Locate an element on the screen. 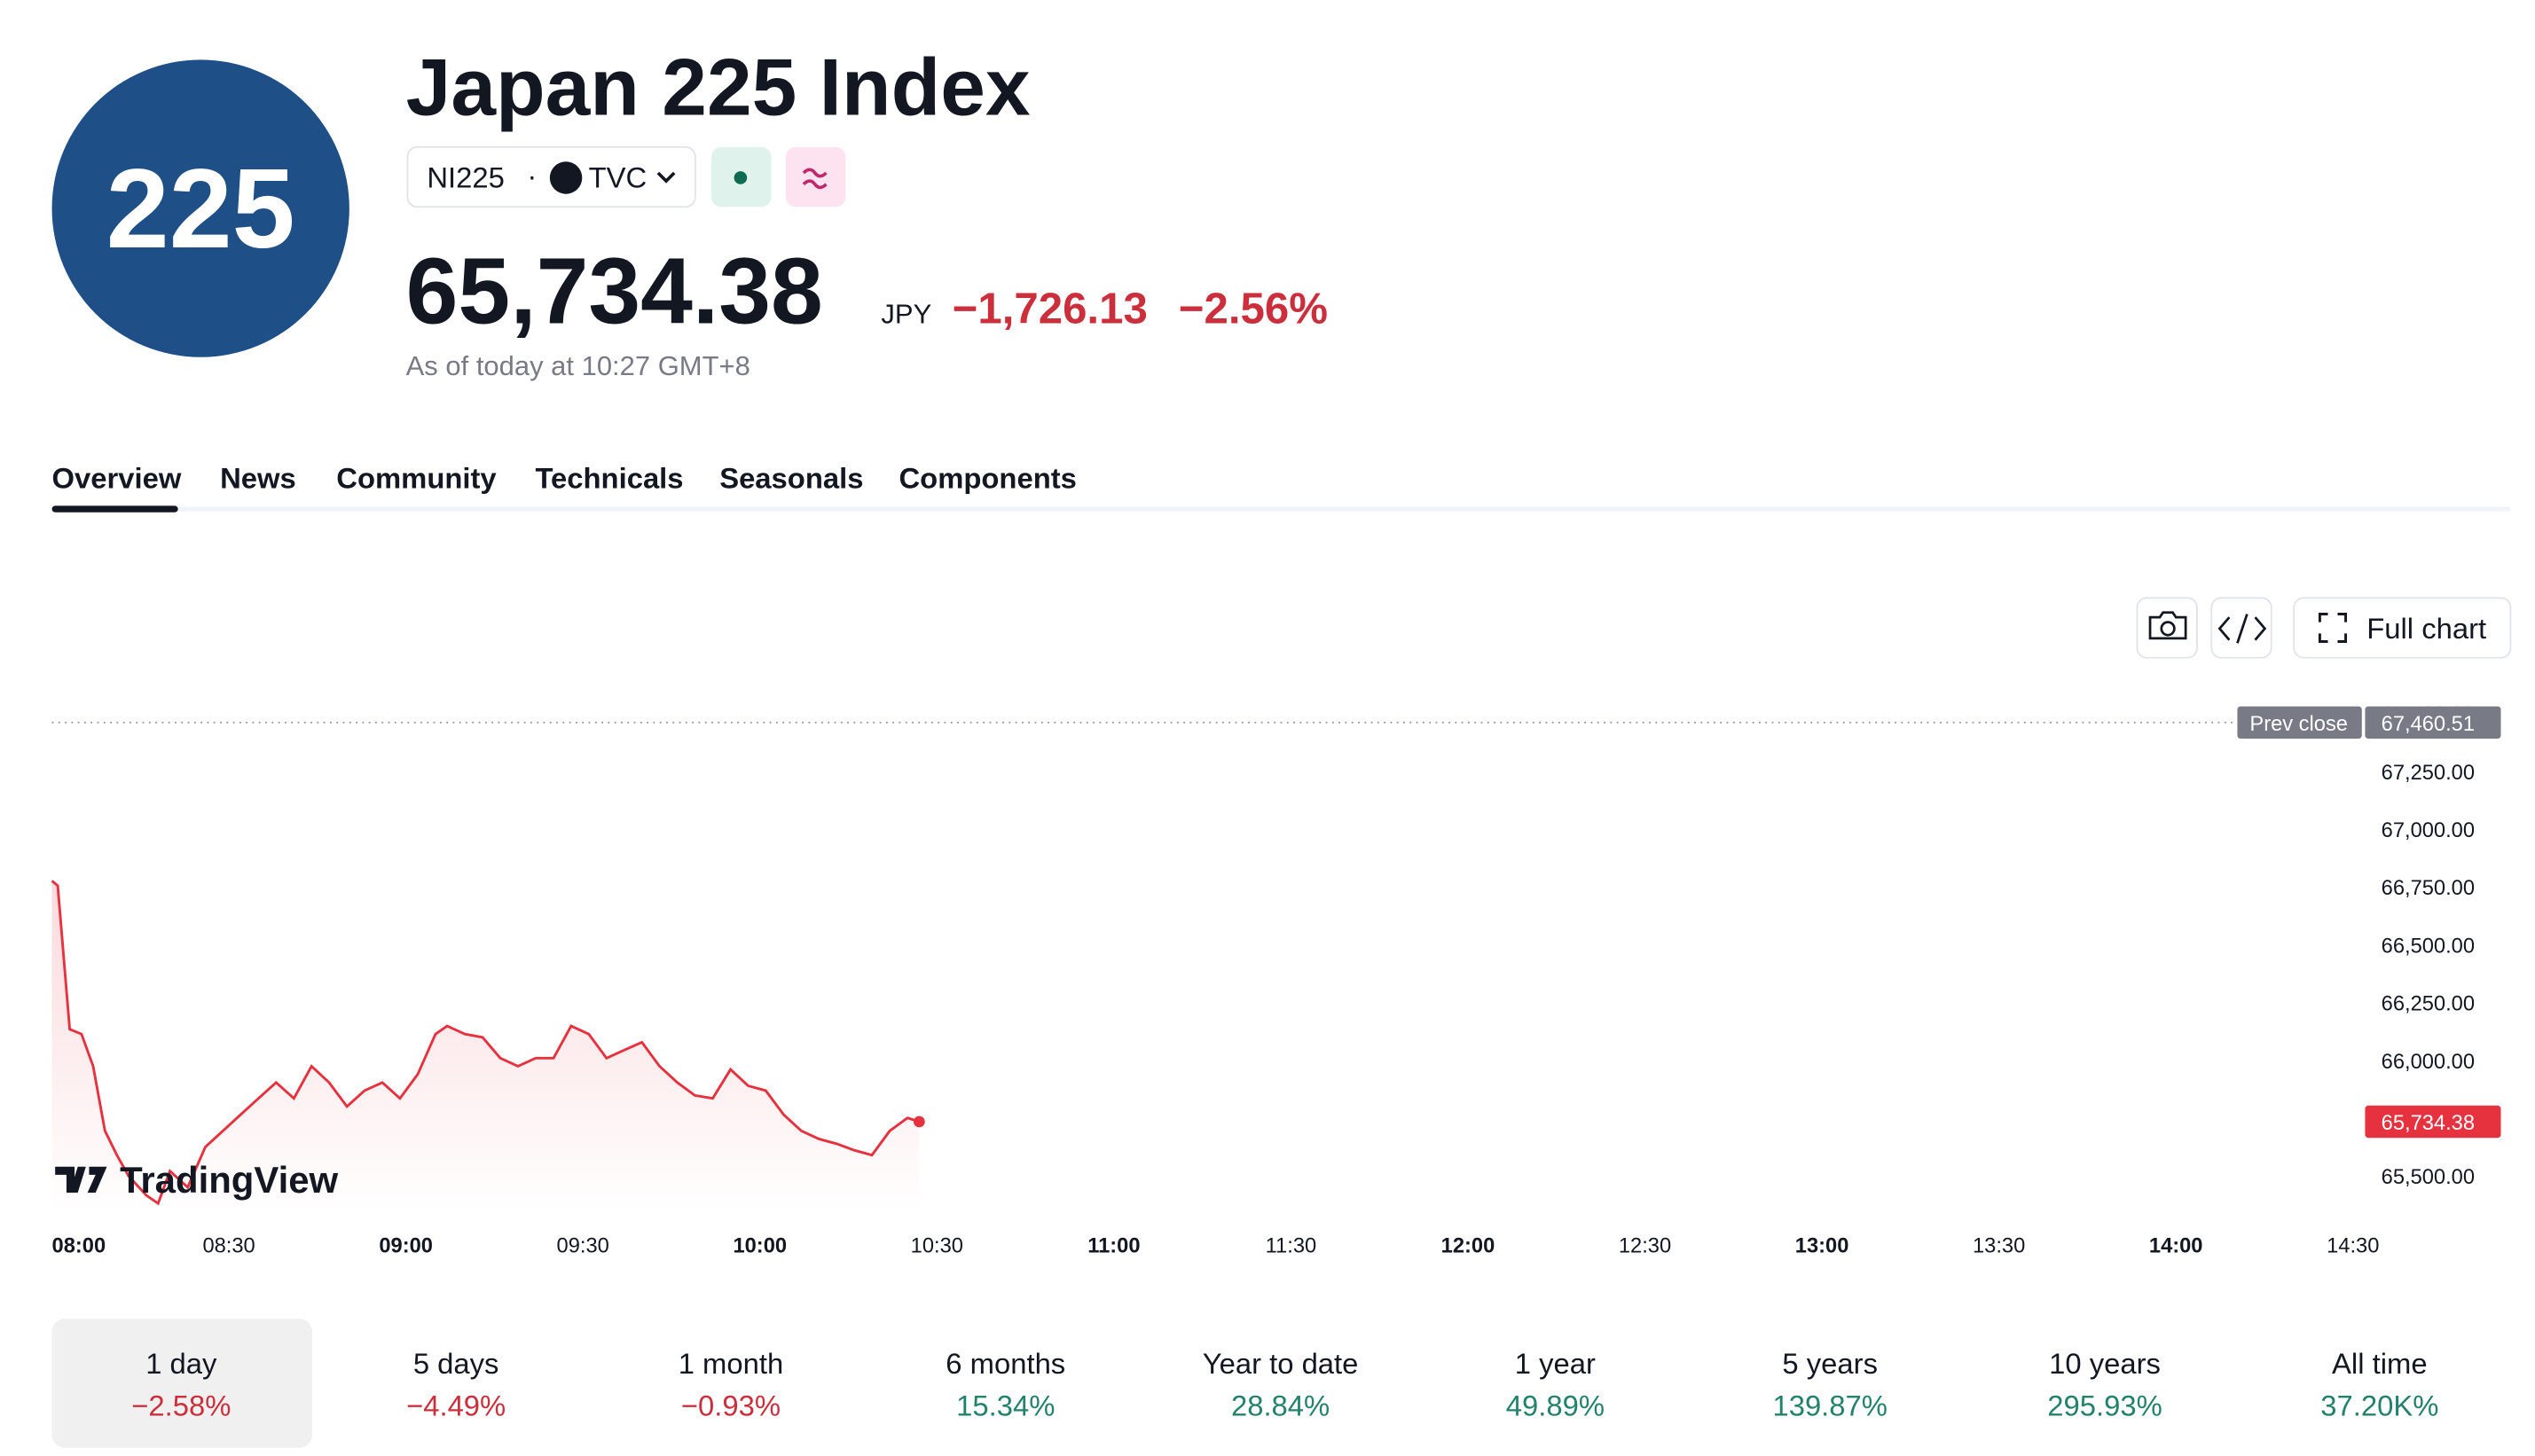  last-point is located at coordinates (919, 1121).